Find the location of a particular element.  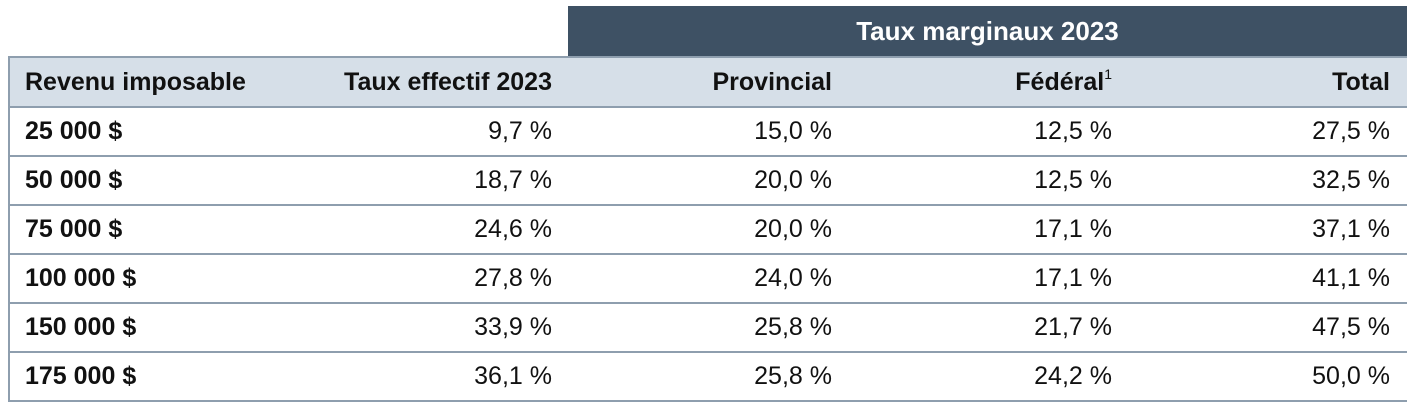

provincial-rate-cell: 24,0 % is located at coordinates (709, 279).